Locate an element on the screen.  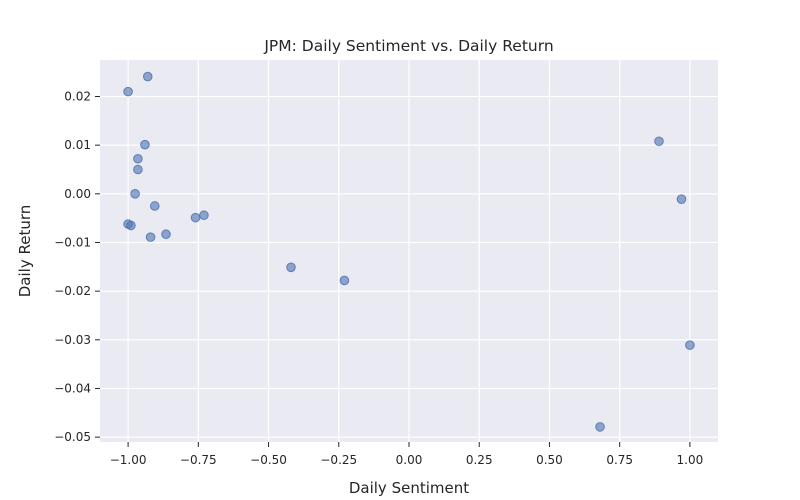
x-tick-label: 0.50 is located at coordinates (549, 460).